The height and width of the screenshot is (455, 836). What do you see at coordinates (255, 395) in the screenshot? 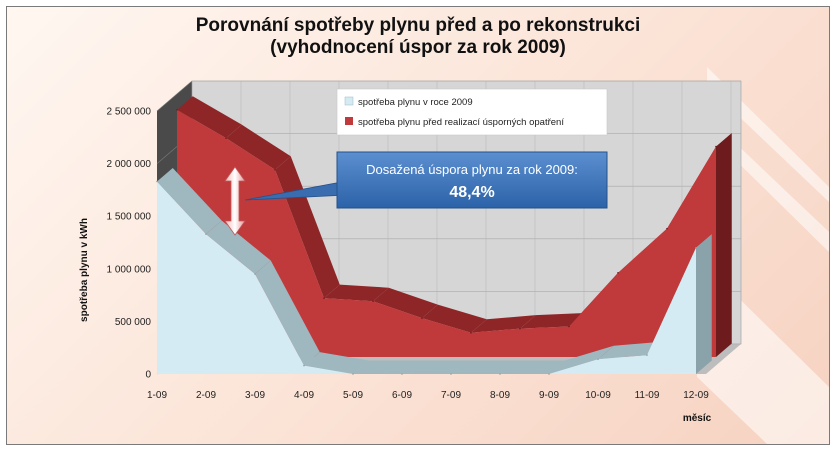
I see `x-tick-label: 3-09` at bounding box center [255, 395].